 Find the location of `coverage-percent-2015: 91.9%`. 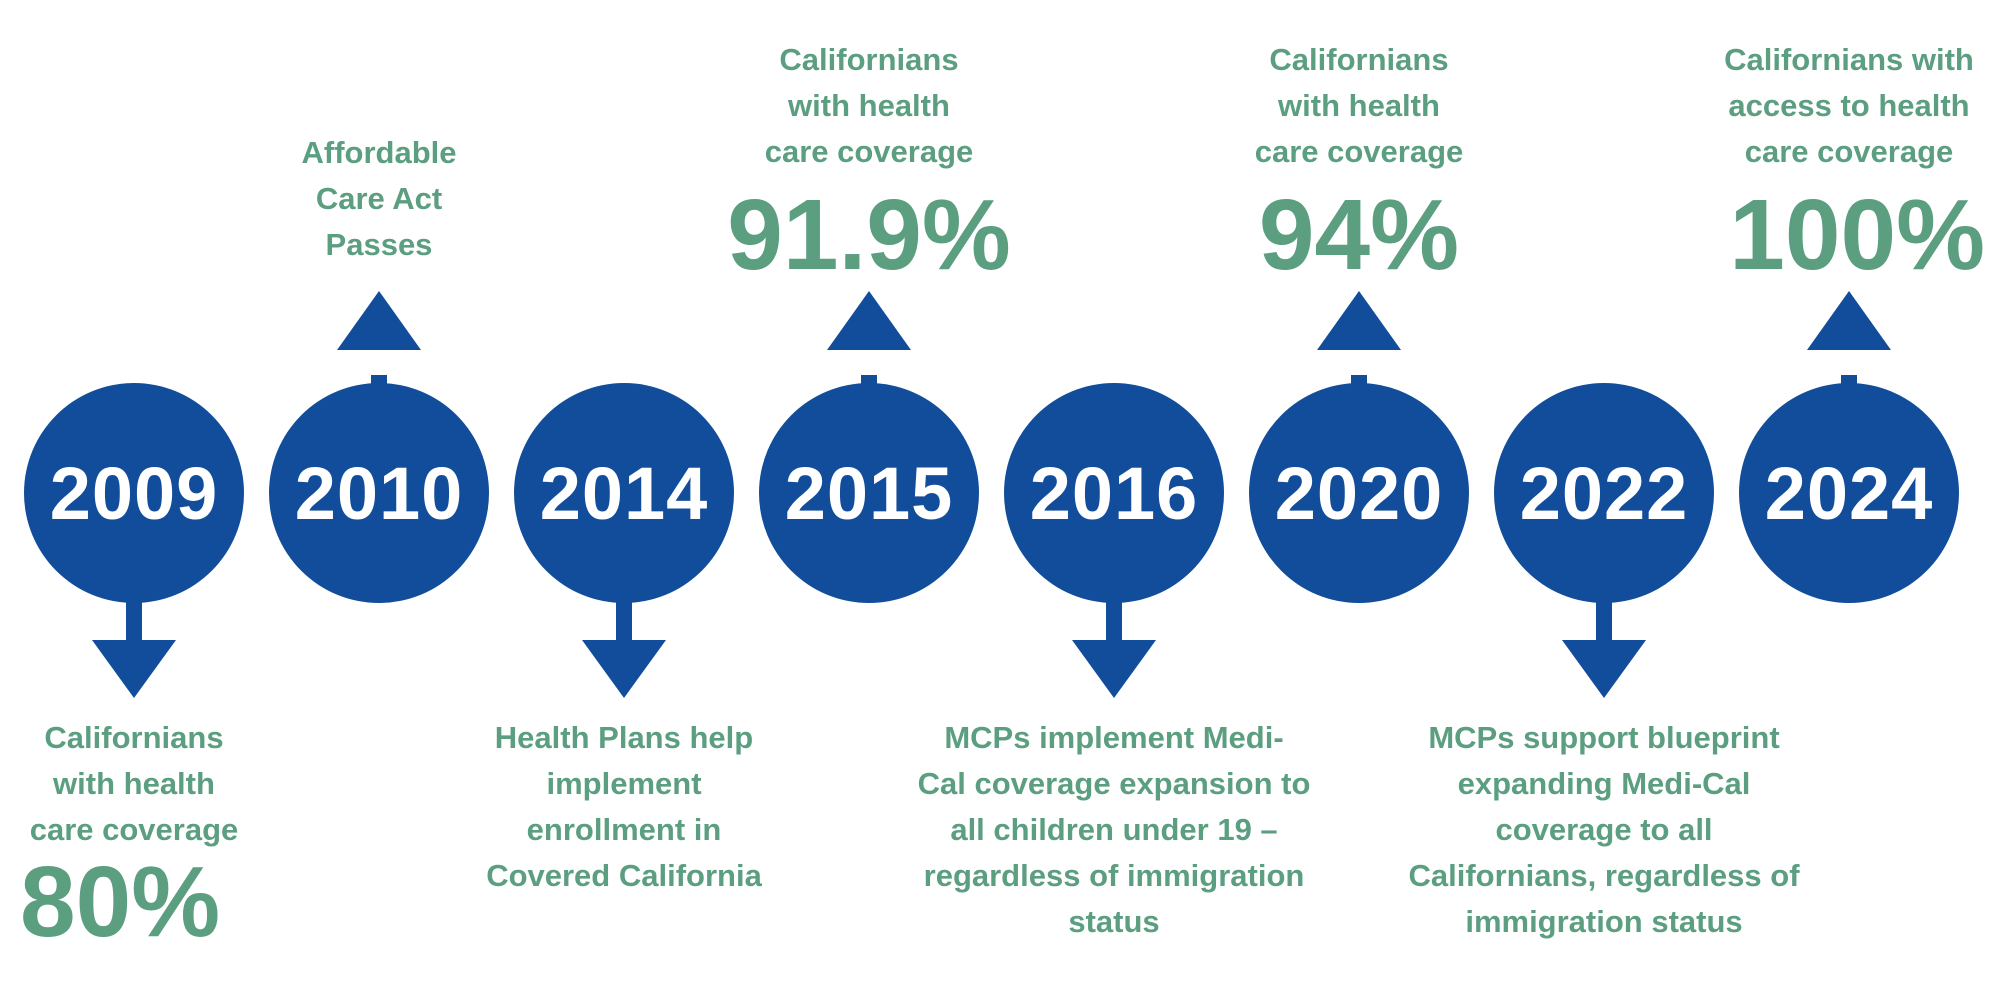

coverage-percent-2015: 91.9% is located at coordinates (869, 235).